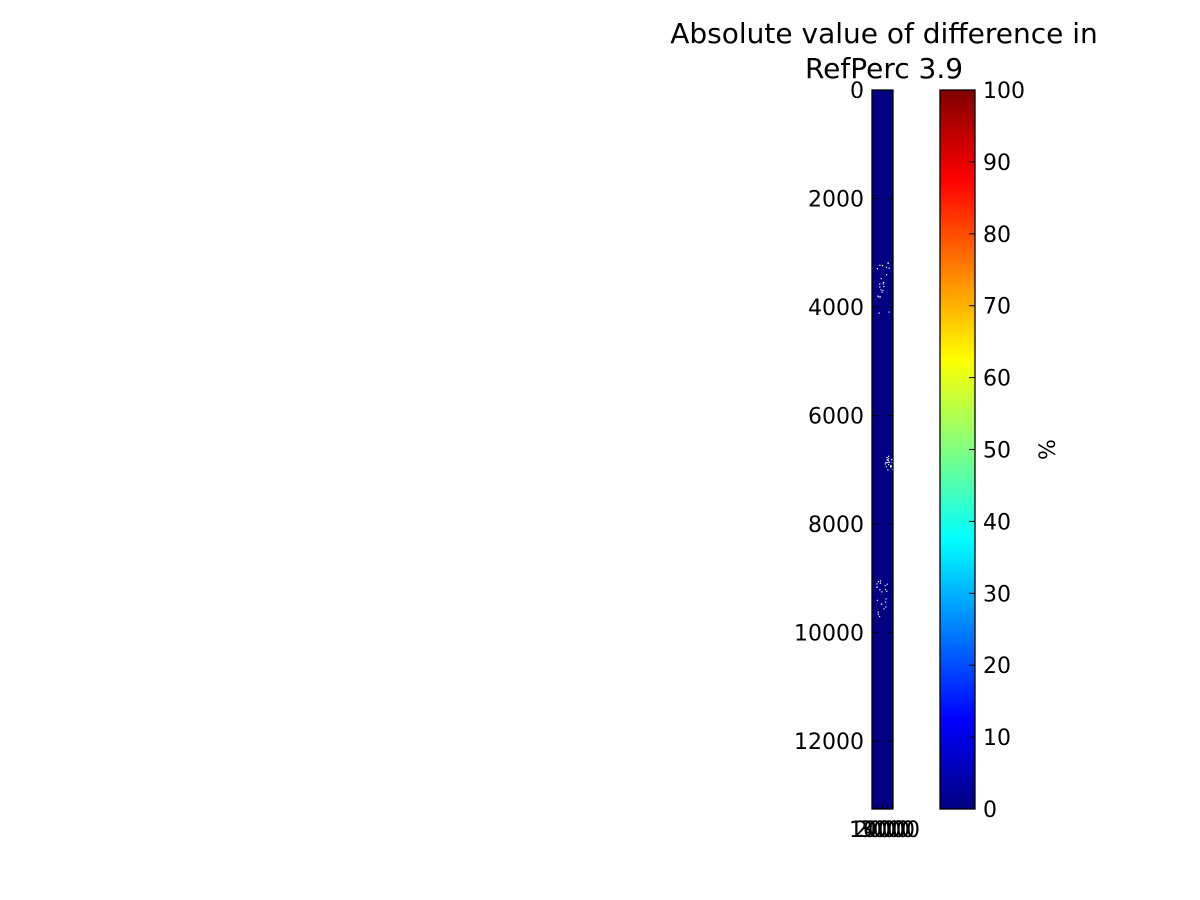  I want to click on colorbar-tick-label: 20, so click(997, 666).